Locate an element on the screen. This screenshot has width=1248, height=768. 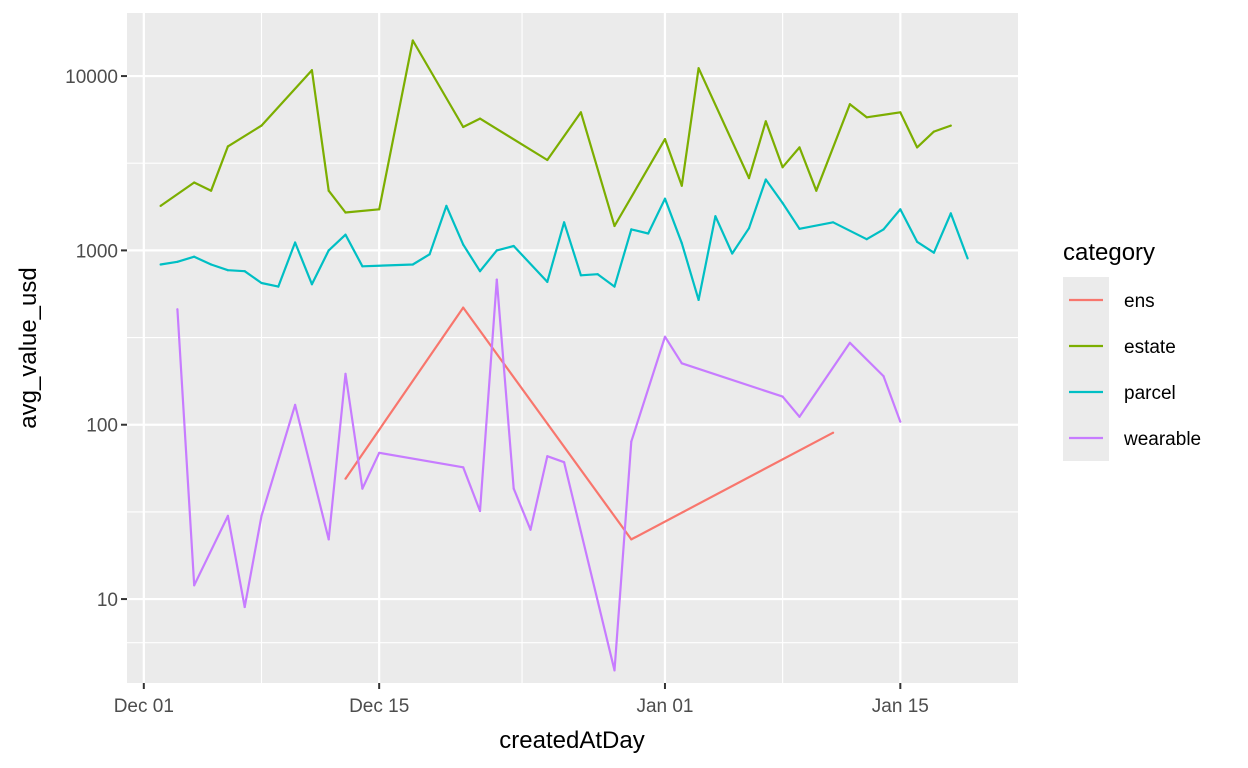
x-tick-label: Dec 15 is located at coordinates (379, 706).